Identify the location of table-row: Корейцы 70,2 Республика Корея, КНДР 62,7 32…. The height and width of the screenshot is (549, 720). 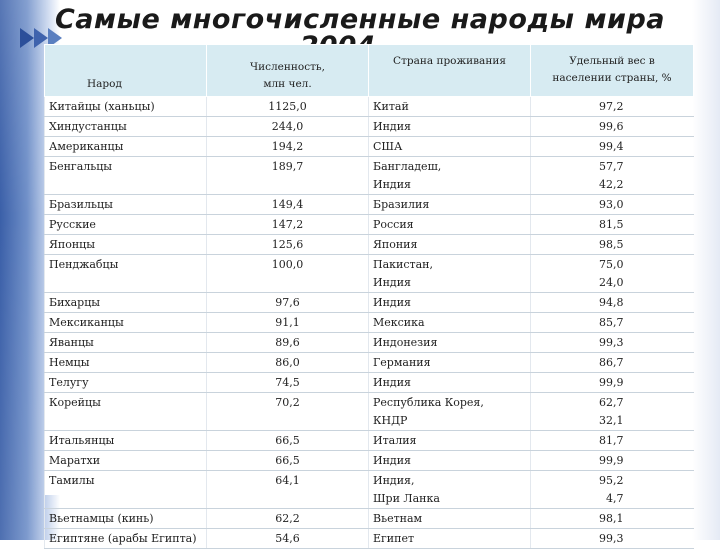
(369, 411).